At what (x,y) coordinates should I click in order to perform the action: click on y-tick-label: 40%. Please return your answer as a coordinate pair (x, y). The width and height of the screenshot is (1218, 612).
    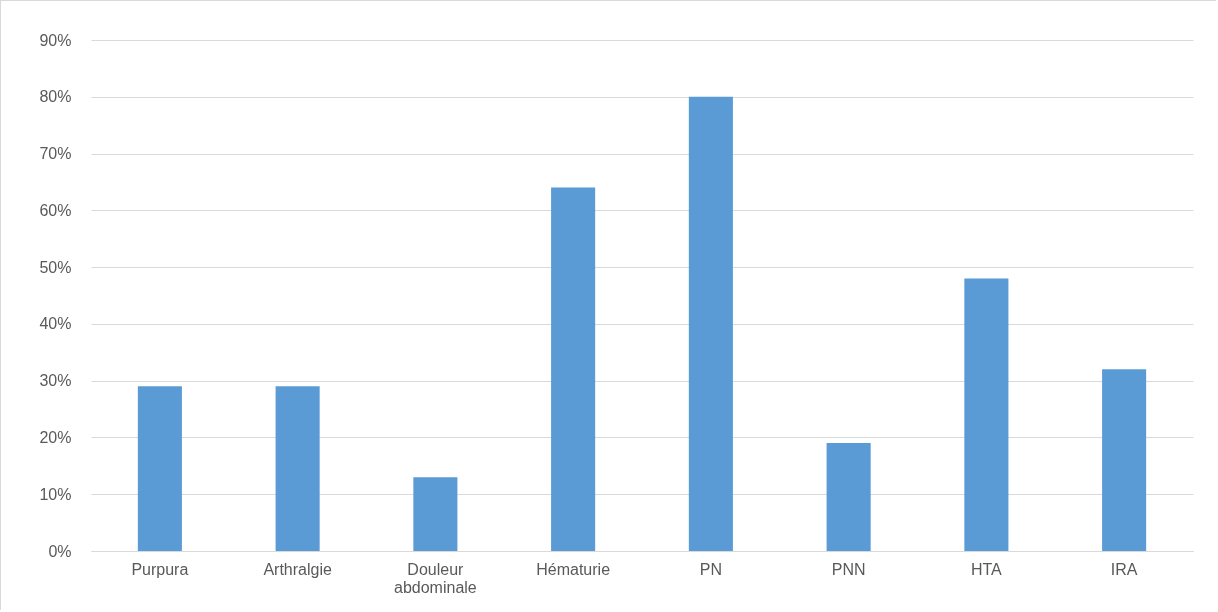
    Looking at the image, I should click on (55, 324).